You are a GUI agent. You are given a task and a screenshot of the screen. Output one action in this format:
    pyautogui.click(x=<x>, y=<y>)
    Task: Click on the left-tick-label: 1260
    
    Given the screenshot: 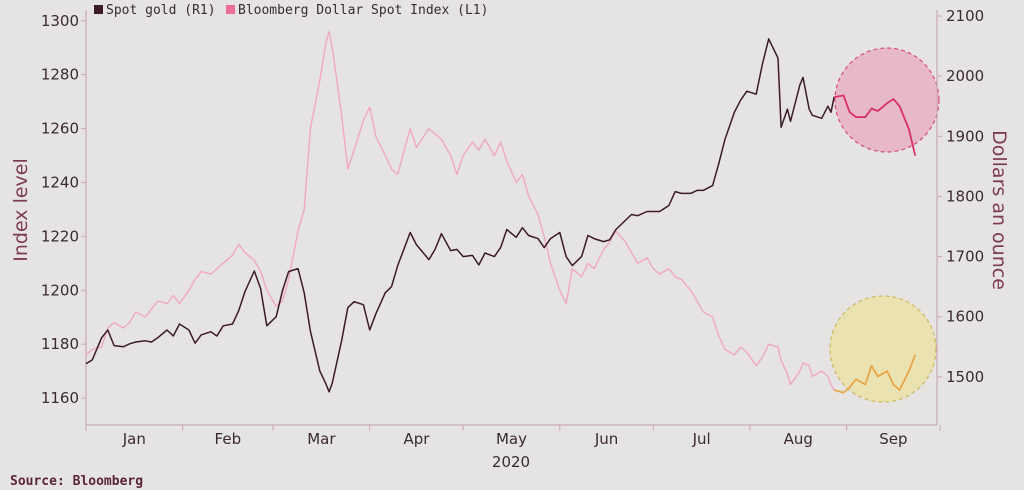 What is the action you would take?
    pyautogui.click(x=60, y=129)
    